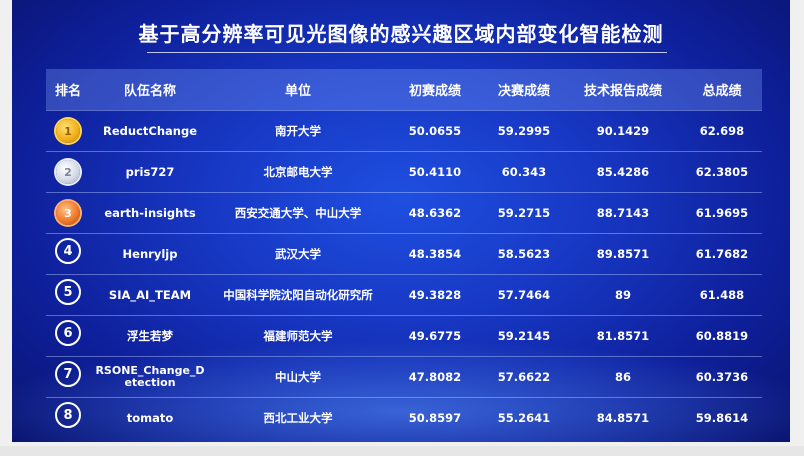 This screenshot has height=456, width=804. I want to click on unit-name: 武汉大学, so click(298, 254).